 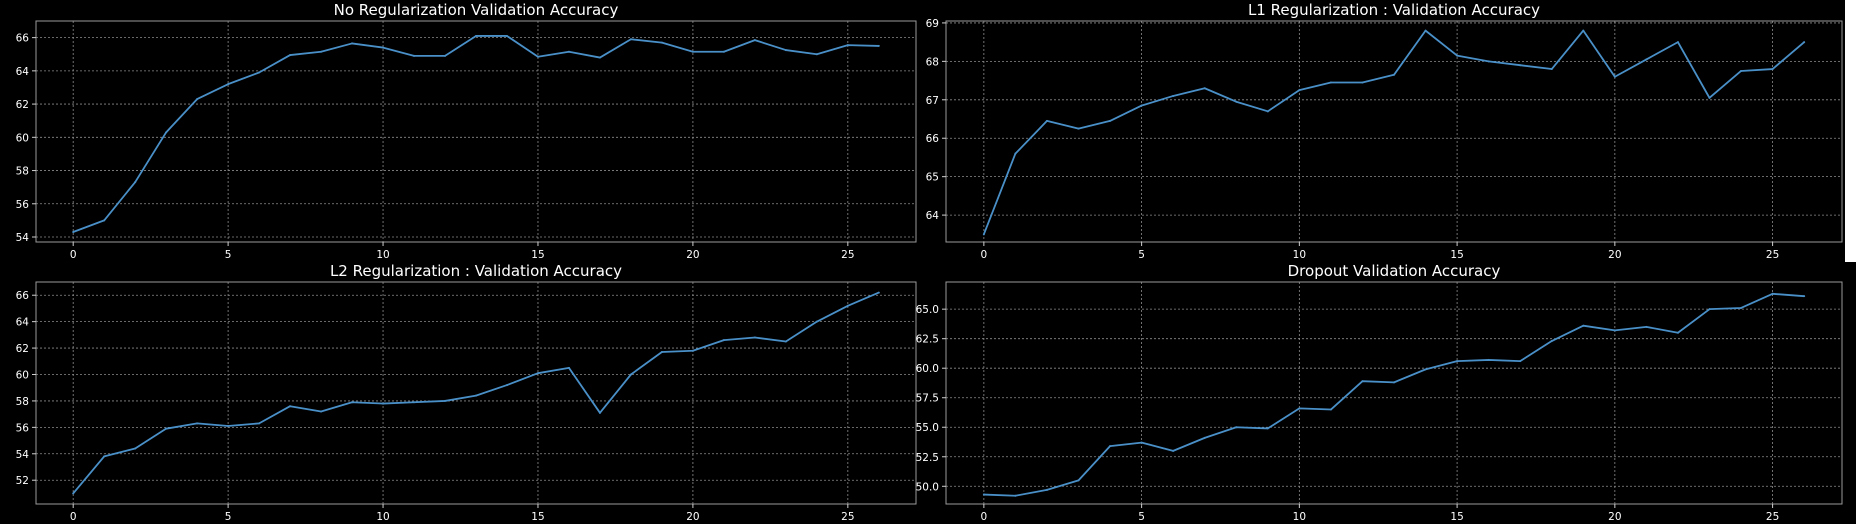 What do you see at coordinates (476, 271) in the screenshot?
I see `chart-title: L2 Regularization : Validation Accuracy` at bounding box center [476, 271].